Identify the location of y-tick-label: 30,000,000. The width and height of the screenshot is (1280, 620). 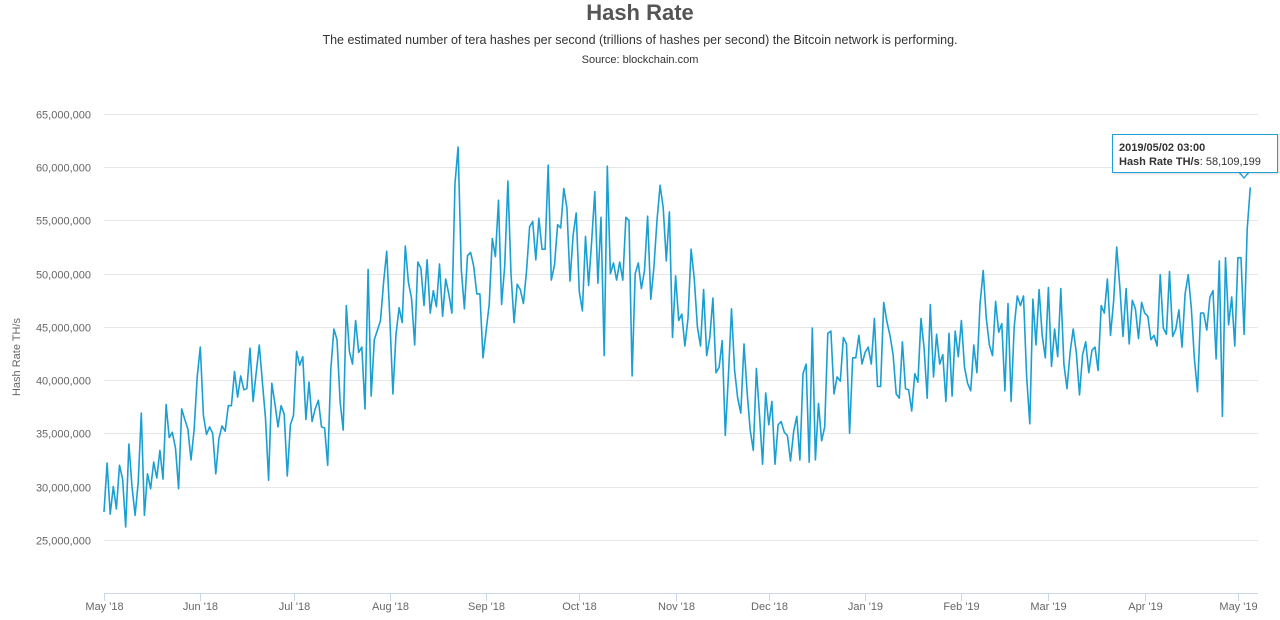
(63, 489).